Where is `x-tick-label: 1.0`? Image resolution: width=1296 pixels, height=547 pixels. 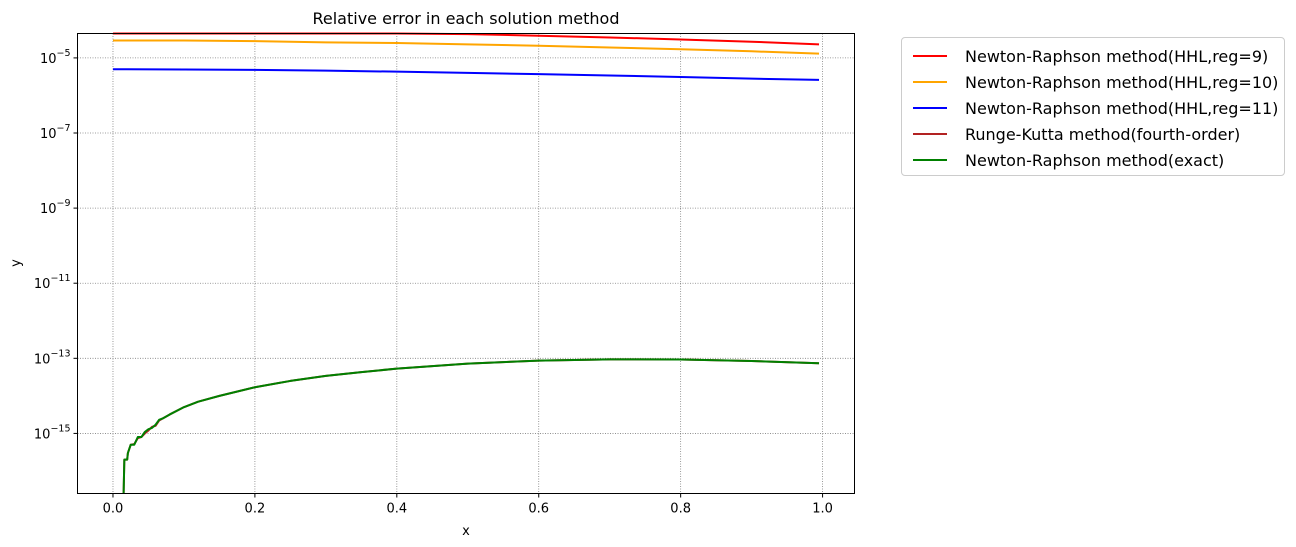
x-tick-label: 1.0 is located at coordinates (822, 509).